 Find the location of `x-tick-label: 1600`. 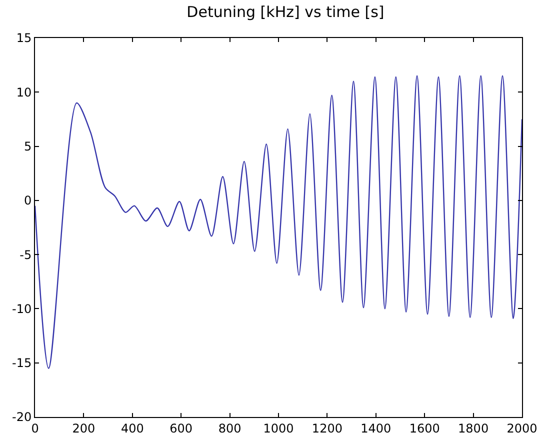

x-tick-label: 1600 is located at coordinates (424, 428).